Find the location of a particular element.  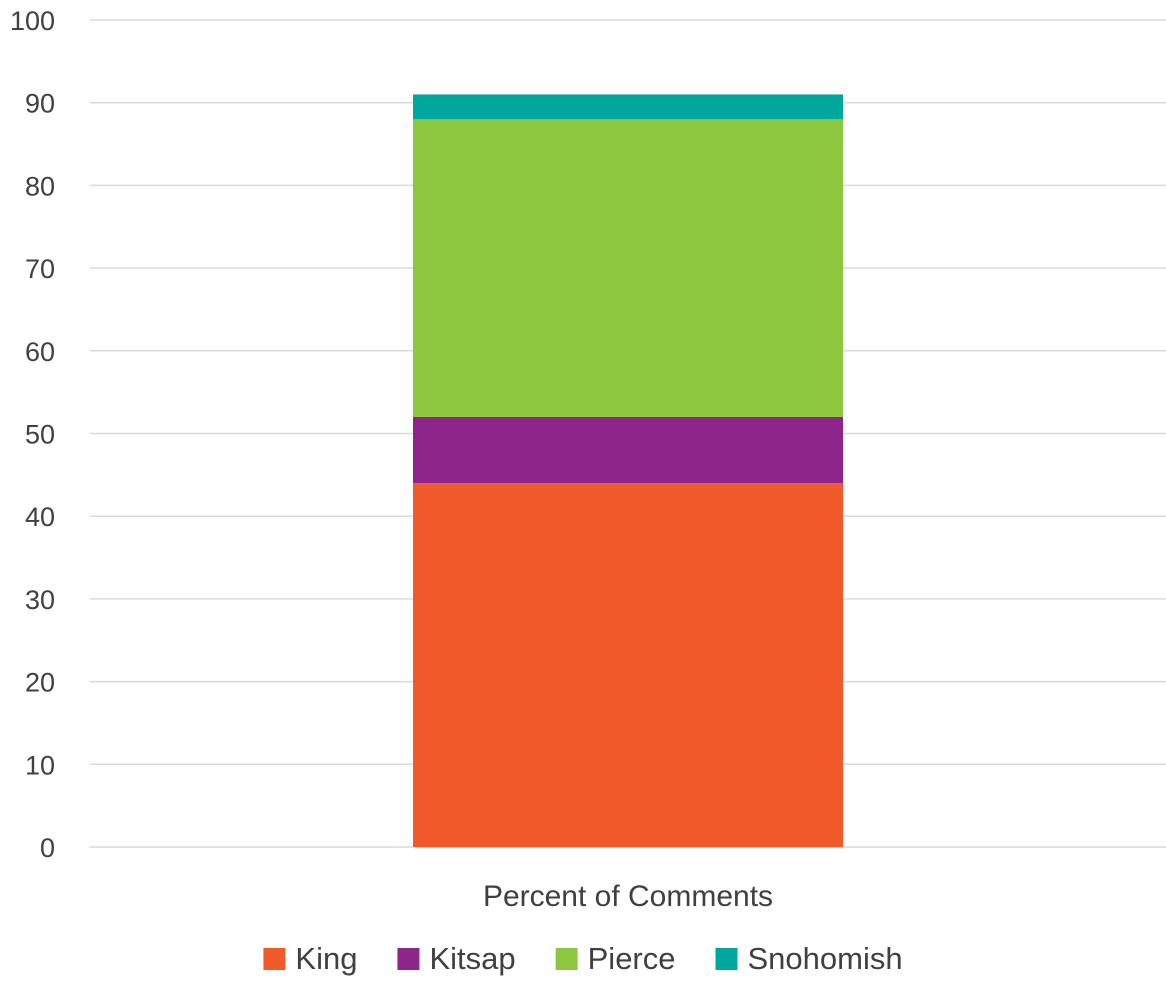

legend-label-pierce: Pierce is located at coordinates (632, 958).